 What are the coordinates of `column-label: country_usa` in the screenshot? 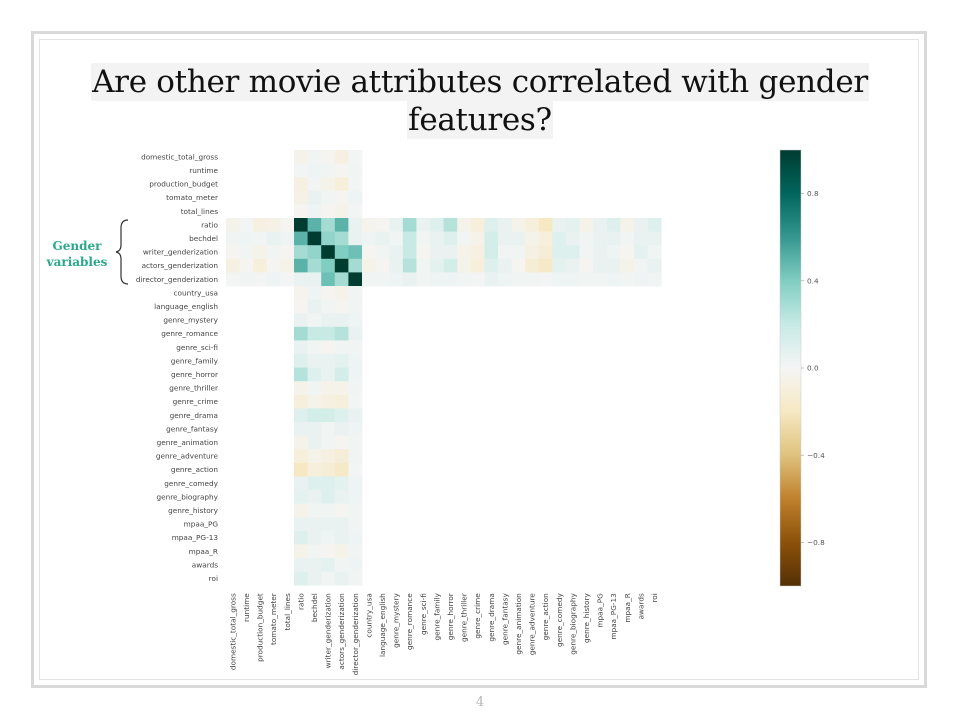 It's located at (368, 615).